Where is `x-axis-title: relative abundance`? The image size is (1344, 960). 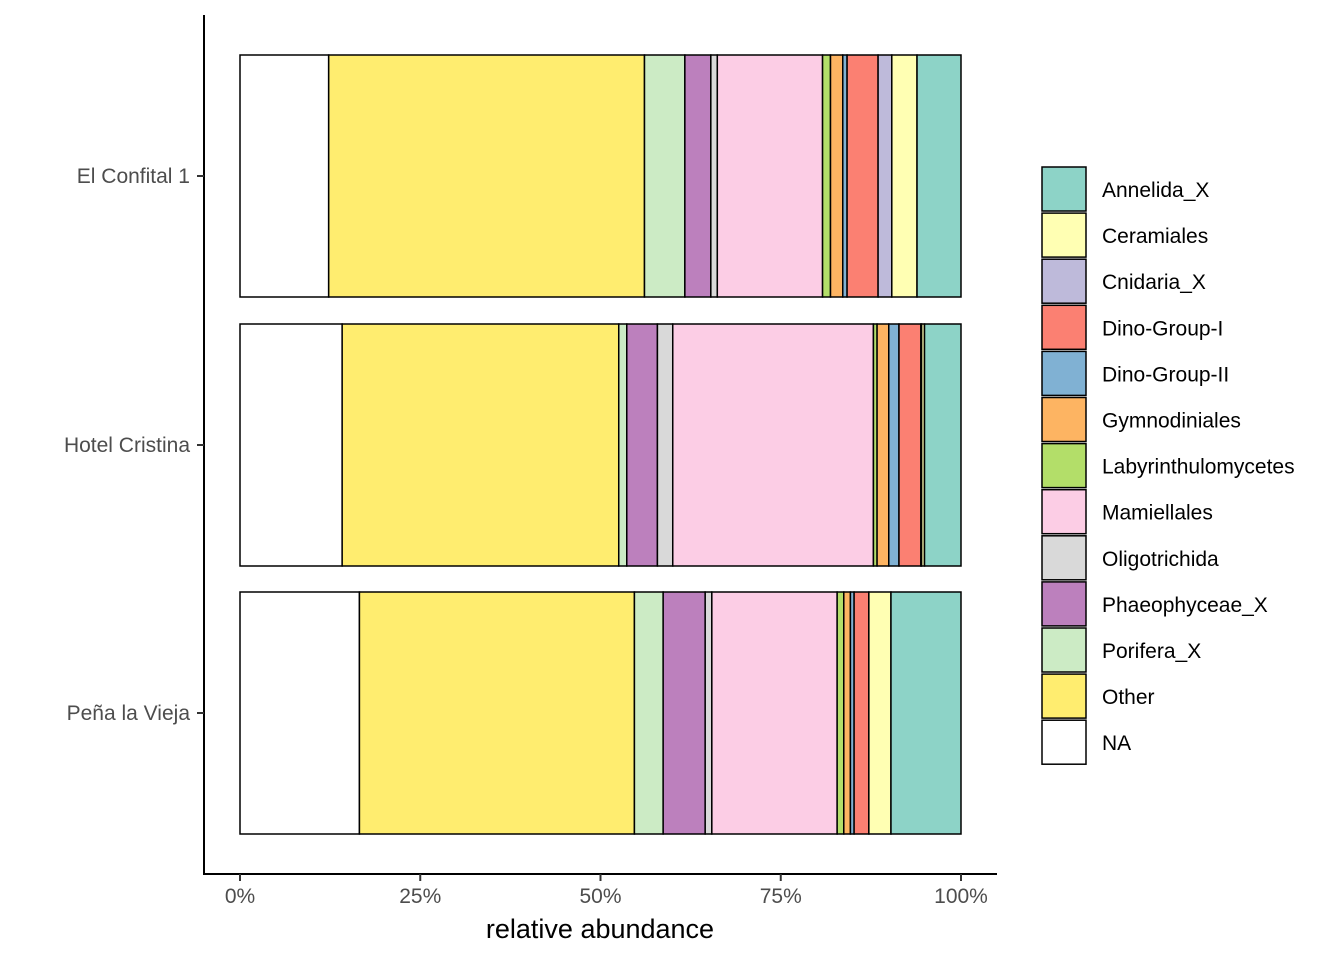 x-axis-title: relative abundance is located at coordinates (600, 929).